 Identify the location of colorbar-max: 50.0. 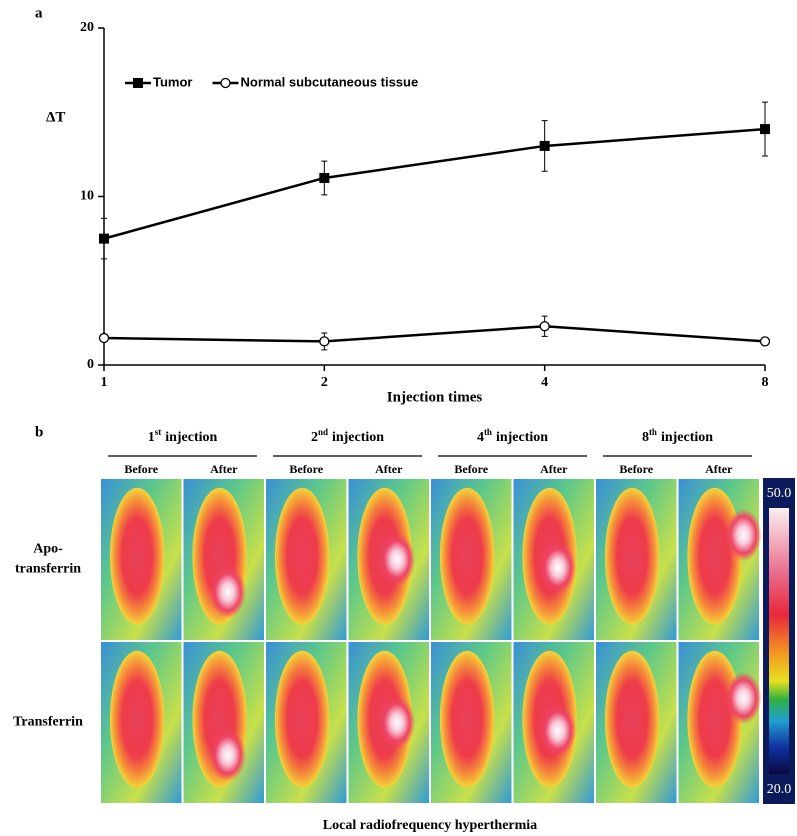
(779, 493).